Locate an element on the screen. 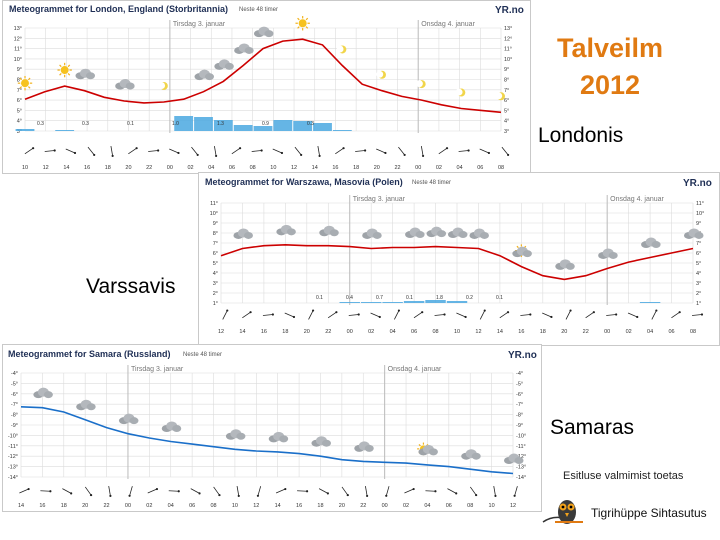 The width and height of the screenshot is (720, 540). y-tick-label-right: 5° is located at coordinates (506, 111).